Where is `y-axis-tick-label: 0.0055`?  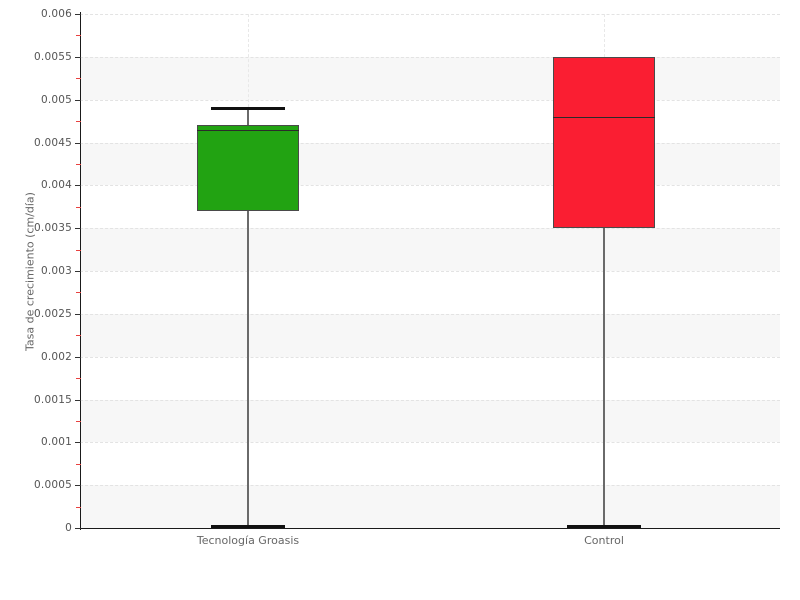
y-axis-tick-label: 0.0055 is located at coordinates (53, 56).